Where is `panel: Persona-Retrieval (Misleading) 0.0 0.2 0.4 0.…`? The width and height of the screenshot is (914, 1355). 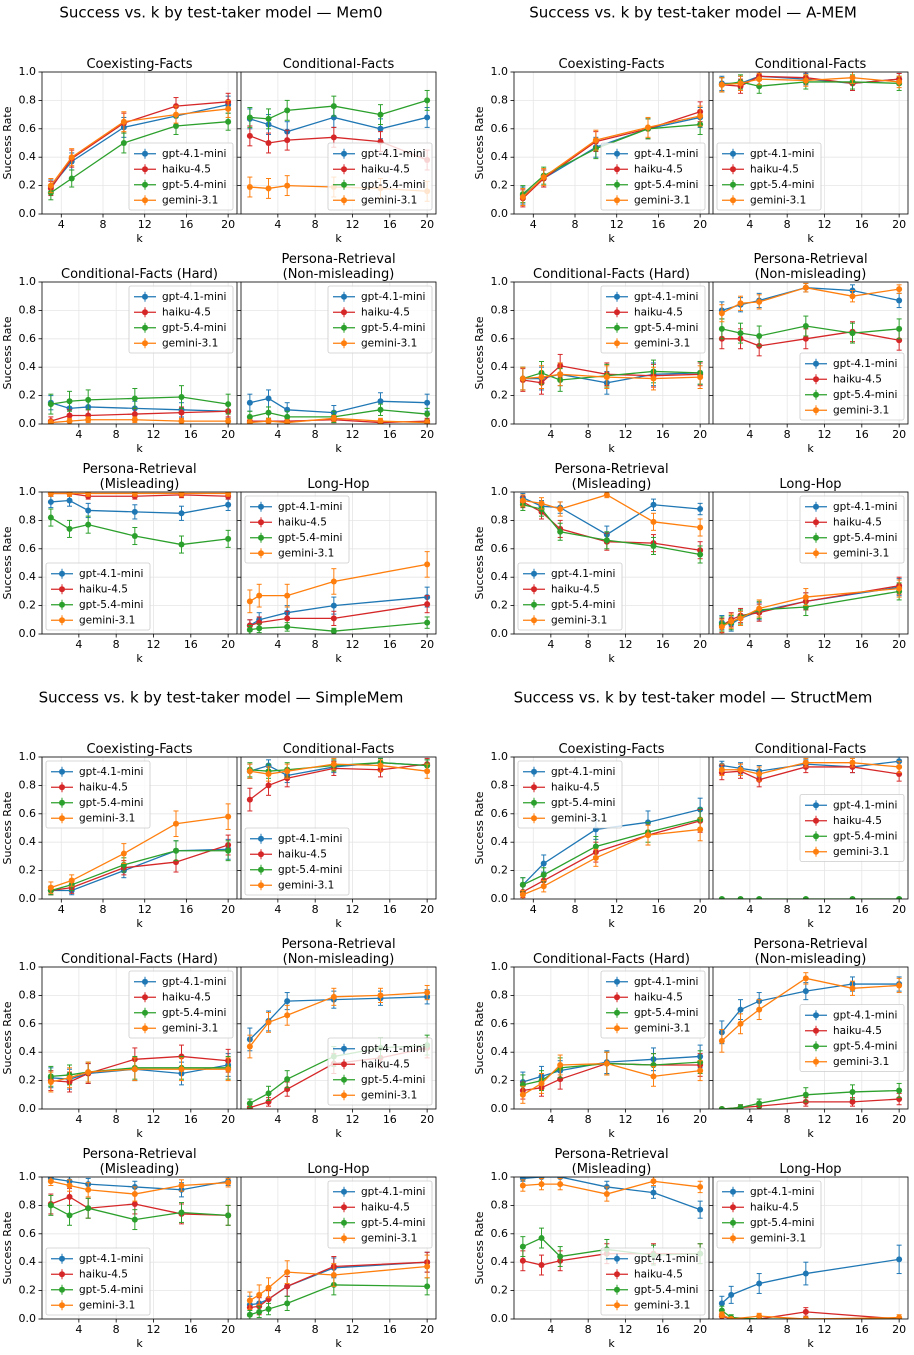 panel: Persona-Retrieval (Misleading) 0.0 0.2 0.4 0.… is located at coordinates (119, 563).